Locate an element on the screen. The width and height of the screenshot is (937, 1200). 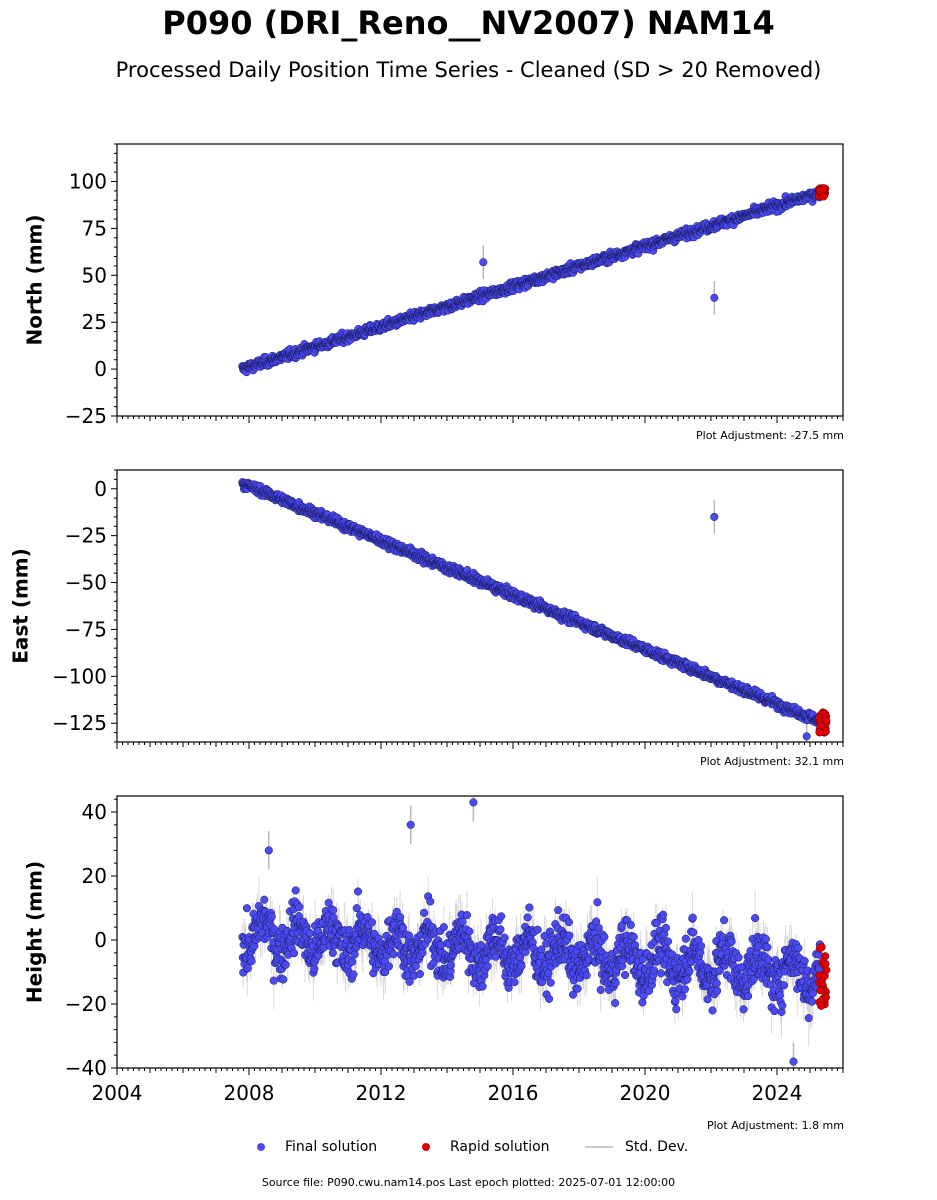
y-axis-label: North (mm) is located at coordinates (35, 279).